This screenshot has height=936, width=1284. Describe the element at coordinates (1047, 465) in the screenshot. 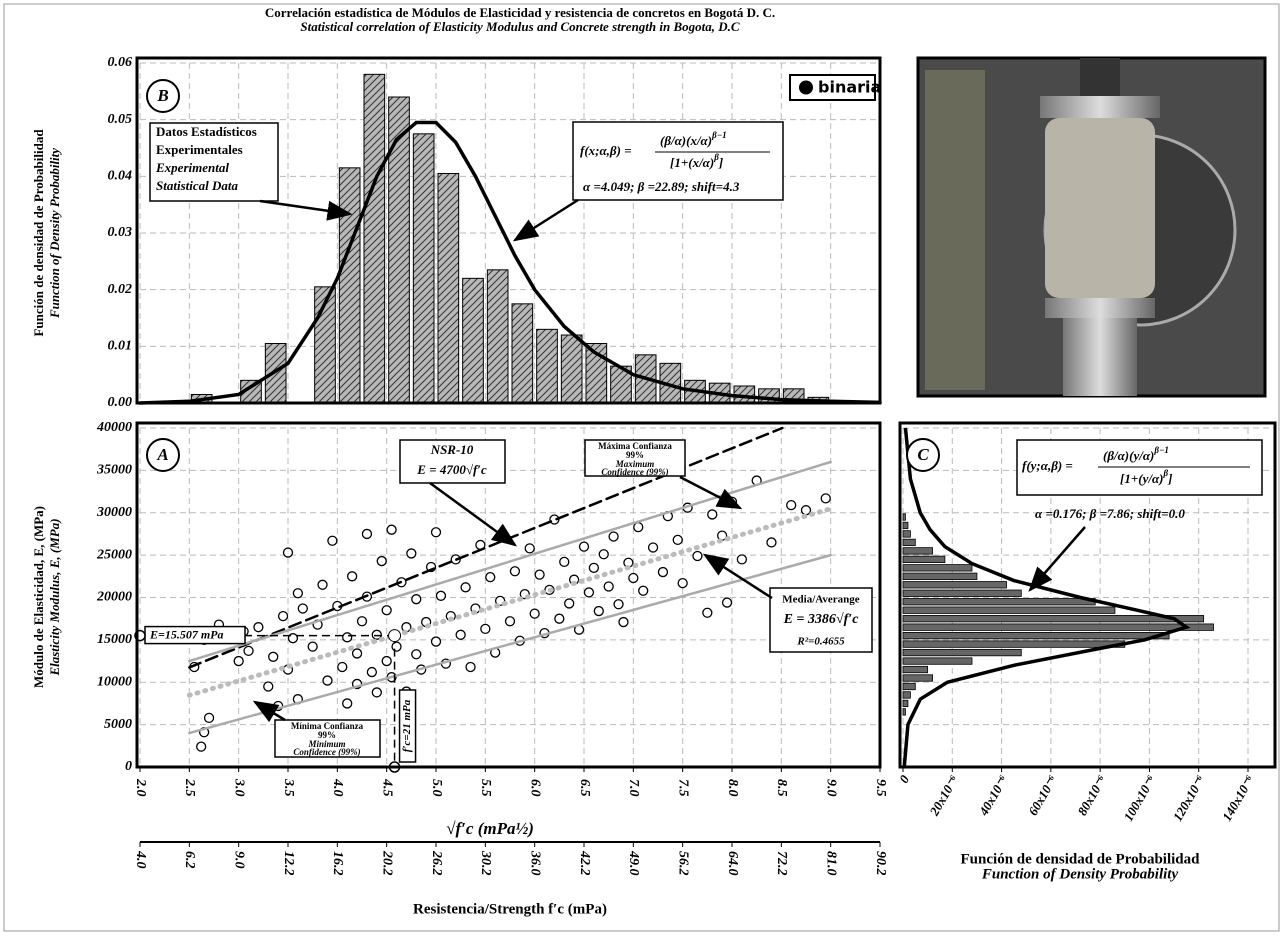

I see `formula: f(y;α,β) =` at that location.